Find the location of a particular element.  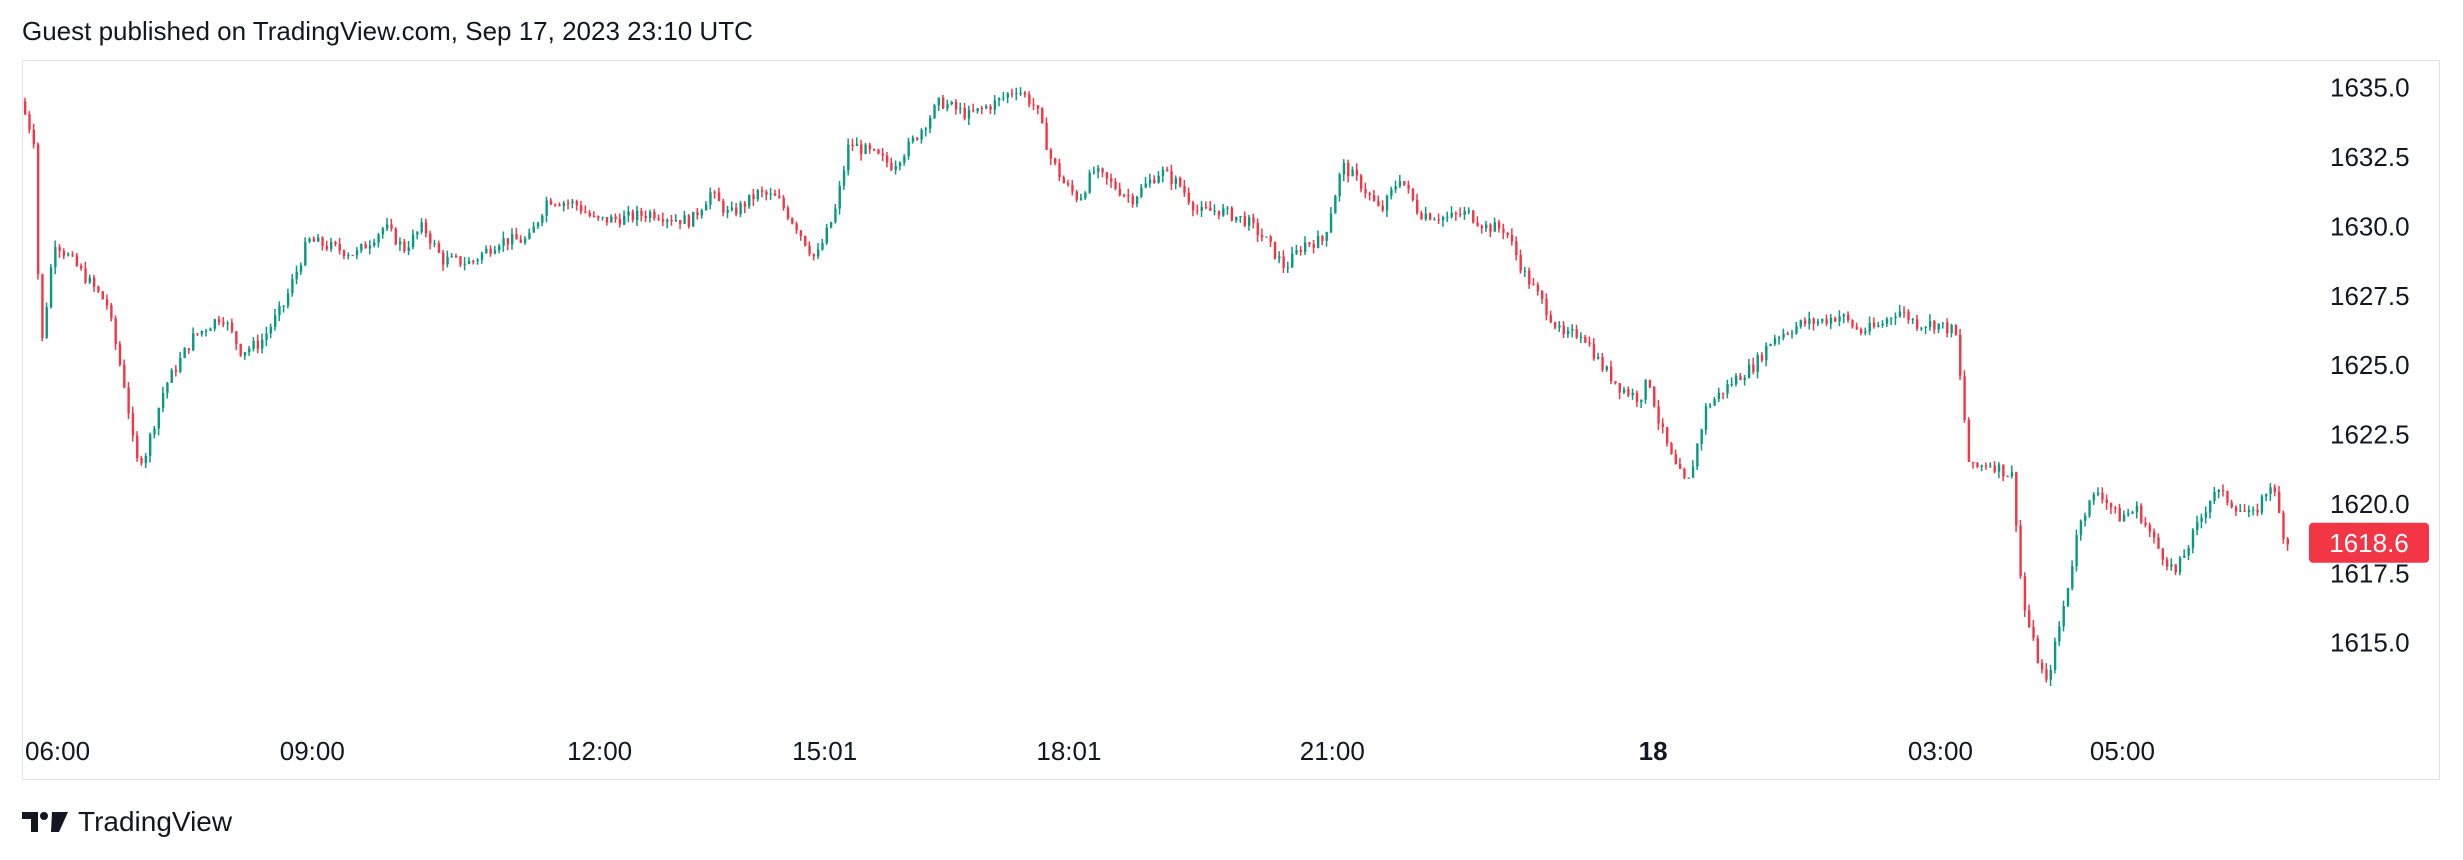

brand-name: TradingView is located at coordinates (155, 821).